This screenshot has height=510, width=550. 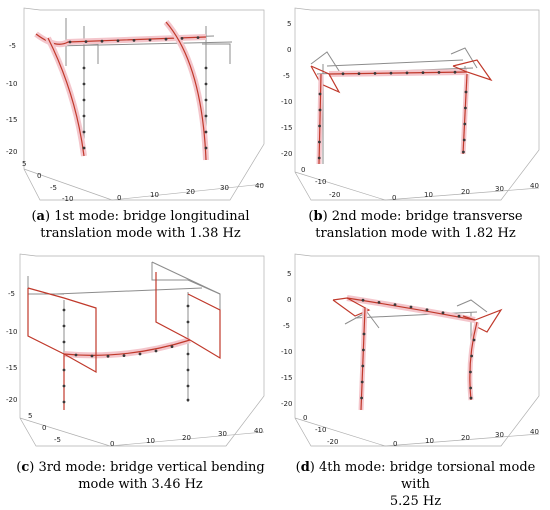 I want to click on caption-line1: 4th mode: bridge torsional mode with, so click(x=425, y=476).